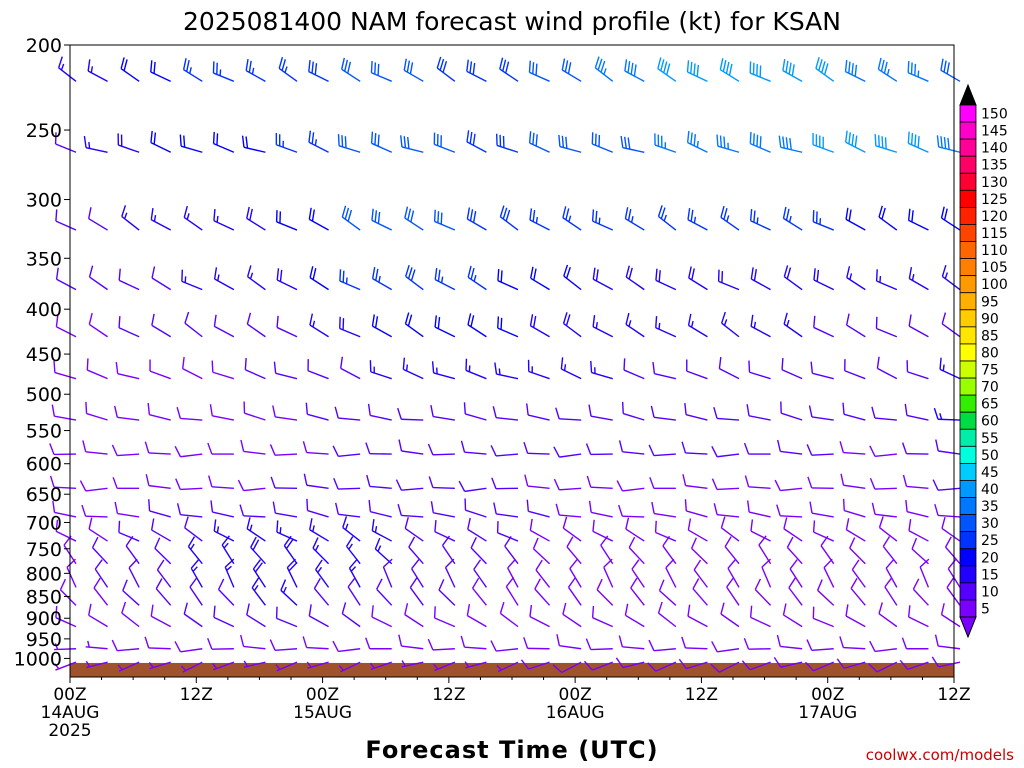 The image size is (1024, 768). I want to click on y-tick-label: 300, so click(44, 201).